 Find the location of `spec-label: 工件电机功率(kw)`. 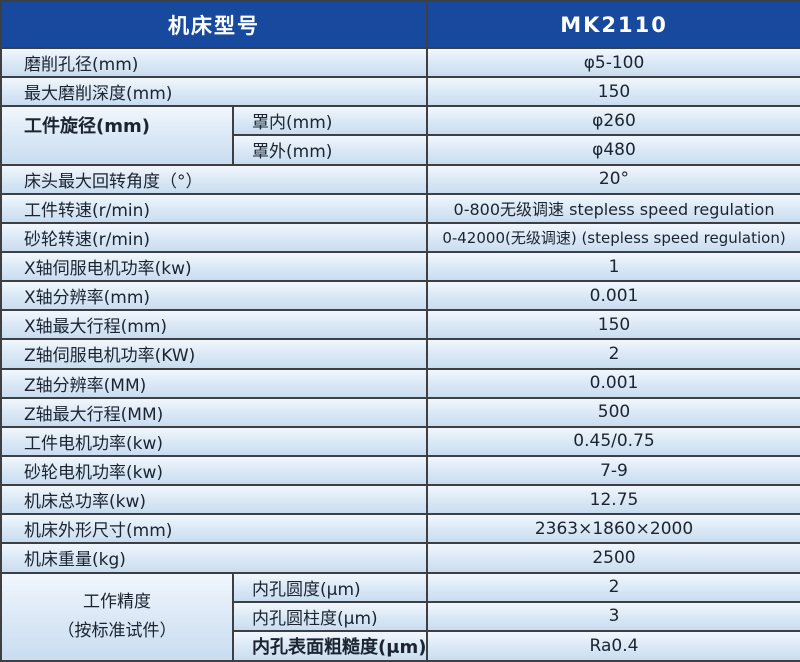

spec-label: 工件电机功率(kw) is located at coordinates (214, 441).